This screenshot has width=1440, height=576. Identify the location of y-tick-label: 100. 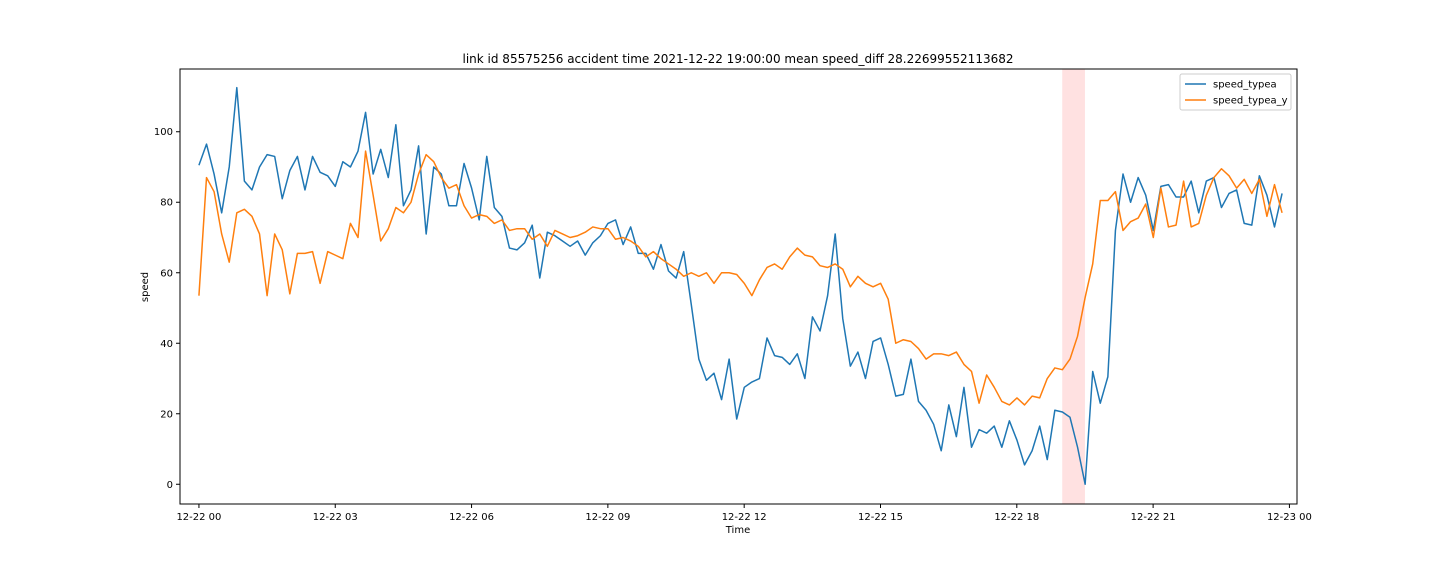
(163, 132).